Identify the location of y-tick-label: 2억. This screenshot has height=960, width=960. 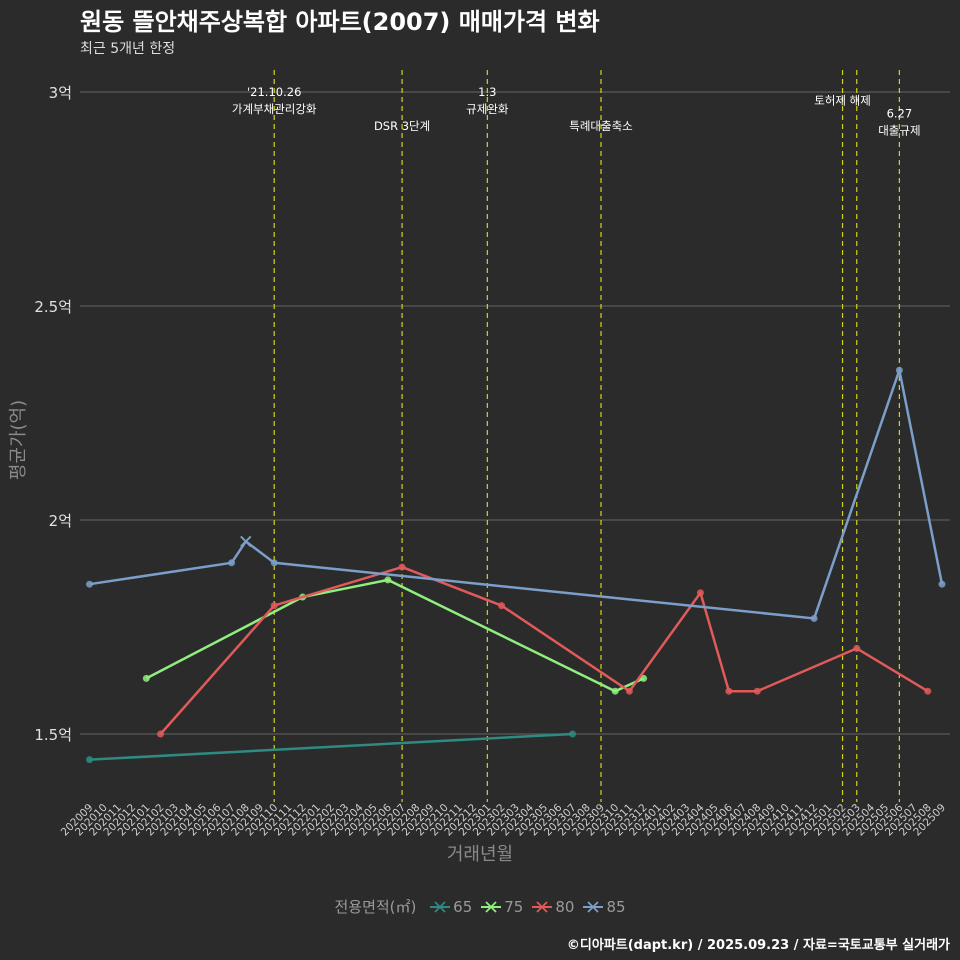
(60, 521).